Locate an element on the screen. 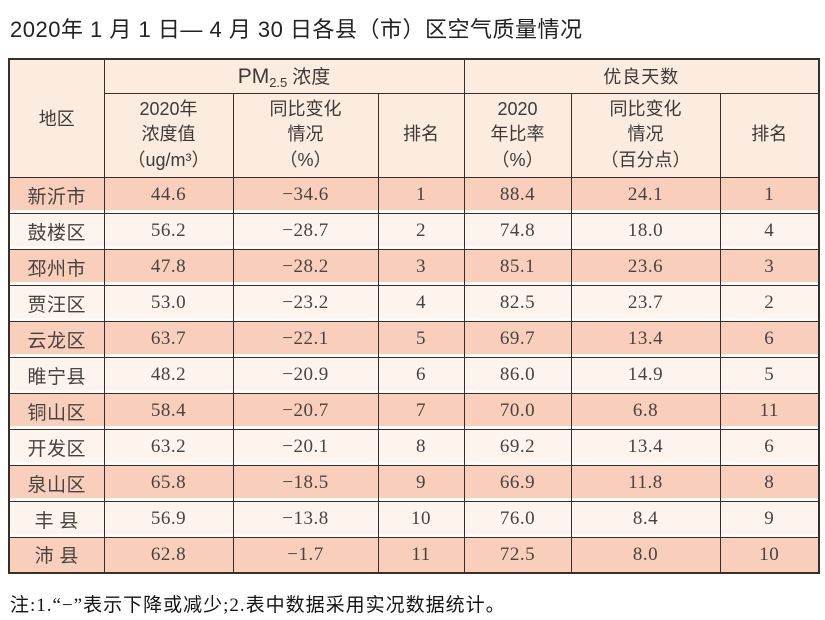 Image resolution: width=825 pixels, height=620 pixels. days-rank-cell: 8 is located at coordinates (769, 483).